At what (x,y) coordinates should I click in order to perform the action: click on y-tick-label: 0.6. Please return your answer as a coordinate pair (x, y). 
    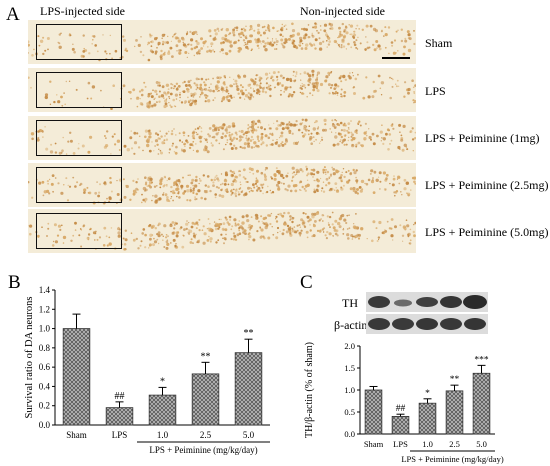
    Looking at the image, I should click on (45, 367).